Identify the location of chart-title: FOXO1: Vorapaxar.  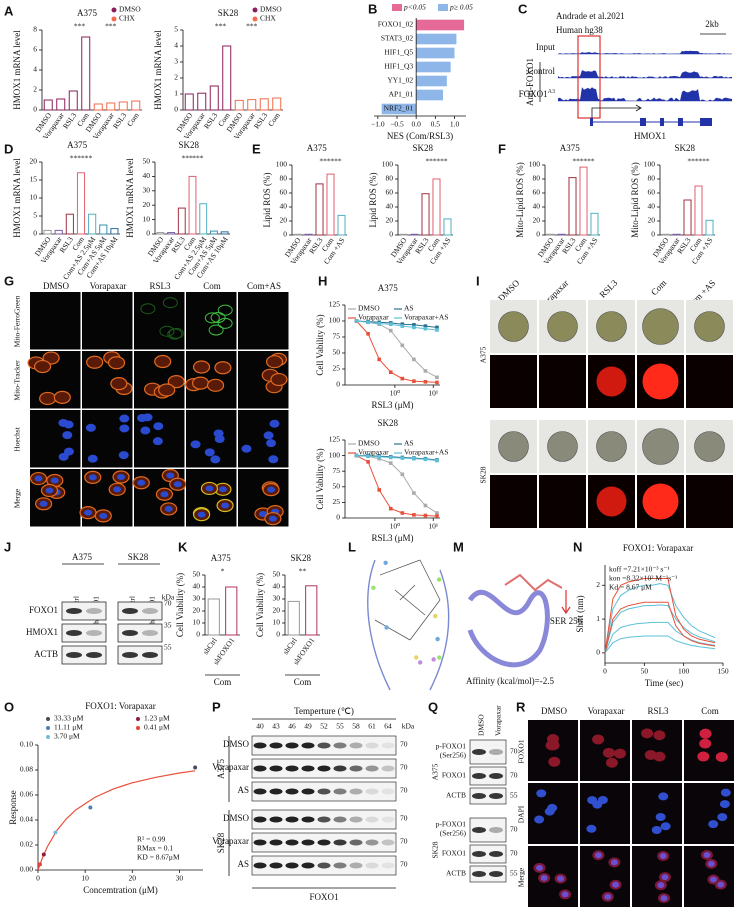
(658, 548).